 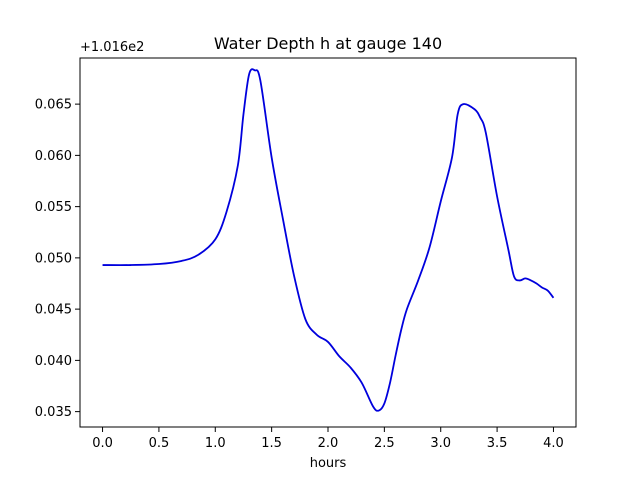 What do you see at coordinates (384, 443) in the screenshot?
I see `x-tick-label: 2.5` at bounding box center [384, 443].